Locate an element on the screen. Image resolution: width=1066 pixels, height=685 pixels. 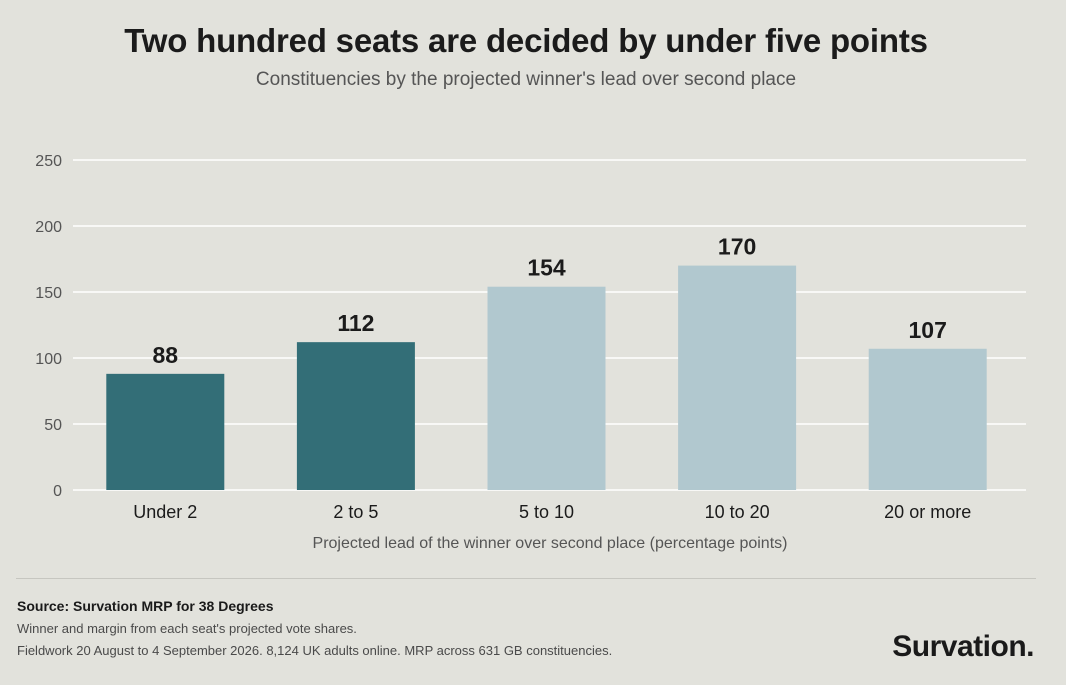
data-labels: 88 112 154 170 107 is located at coordinates (550, 301).